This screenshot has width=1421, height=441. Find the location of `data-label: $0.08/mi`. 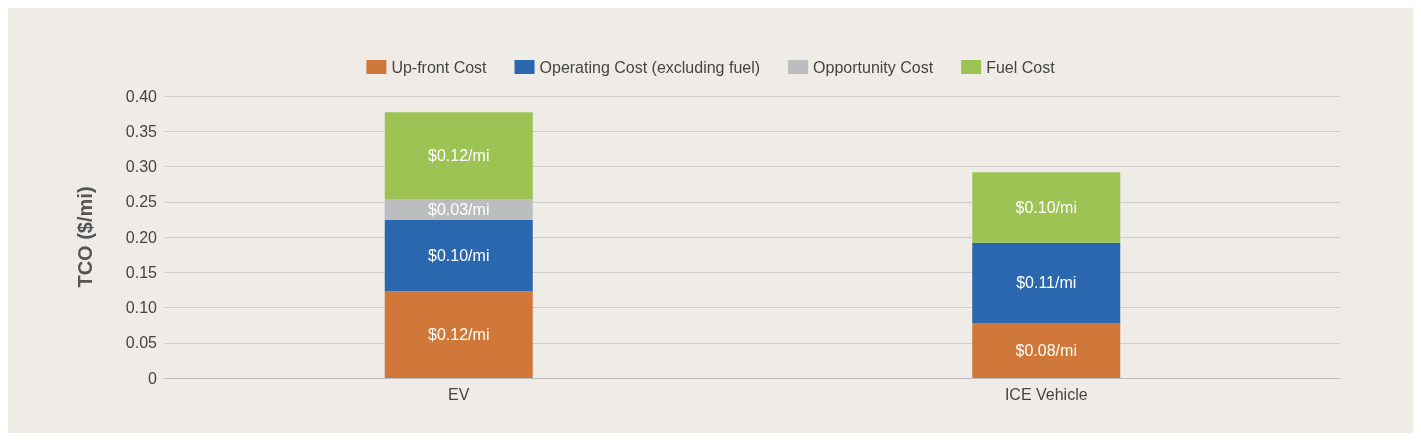

data-label: $0.08/mi is located at coordinates (1046, 351).